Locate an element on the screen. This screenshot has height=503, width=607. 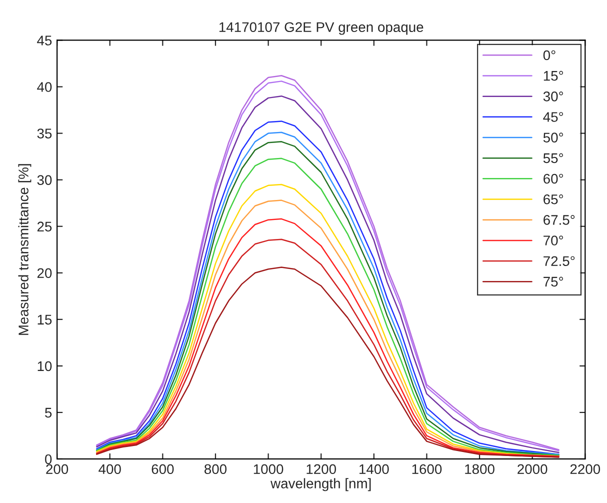
legend-label: 30° is located at coordinates (553, 97).